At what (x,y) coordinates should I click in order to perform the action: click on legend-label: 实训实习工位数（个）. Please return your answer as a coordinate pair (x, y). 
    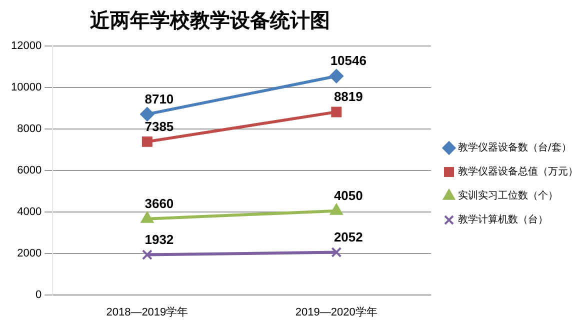
    Looking at the image, I should click on (508, 196).